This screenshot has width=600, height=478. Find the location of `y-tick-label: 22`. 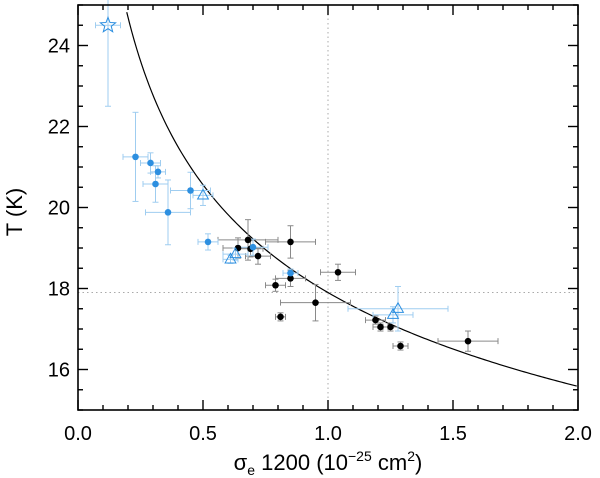

y-tick-label: 22 is located at coordinates (59, 128).